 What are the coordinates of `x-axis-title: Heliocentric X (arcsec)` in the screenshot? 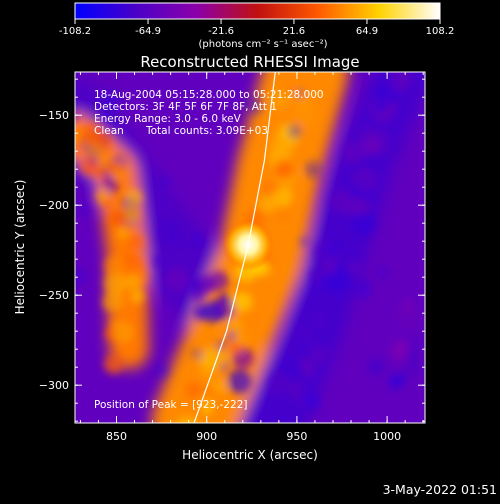 It's located at (250, 455).